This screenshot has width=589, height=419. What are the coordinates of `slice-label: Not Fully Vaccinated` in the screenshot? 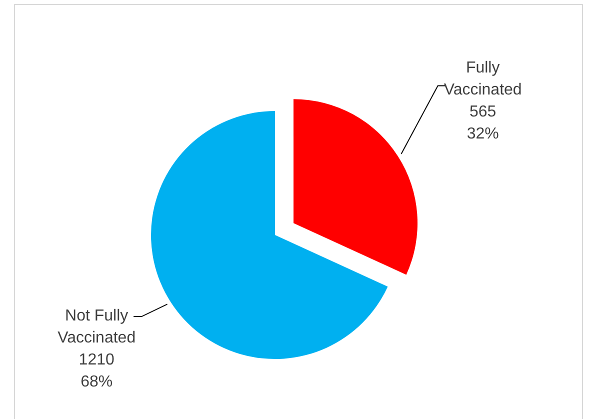 It's located at (97, 327).